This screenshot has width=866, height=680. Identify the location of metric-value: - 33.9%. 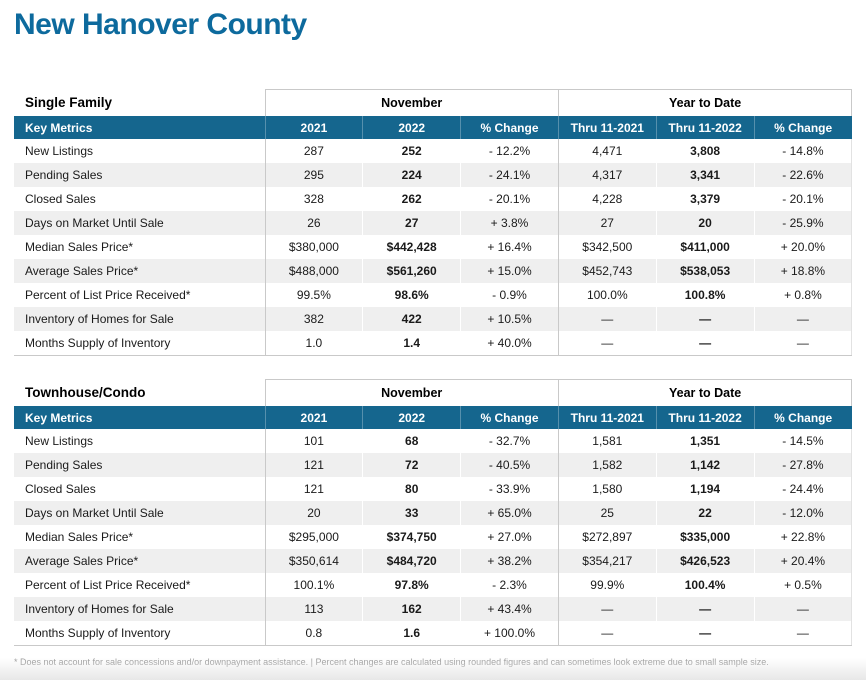
(509, 489).